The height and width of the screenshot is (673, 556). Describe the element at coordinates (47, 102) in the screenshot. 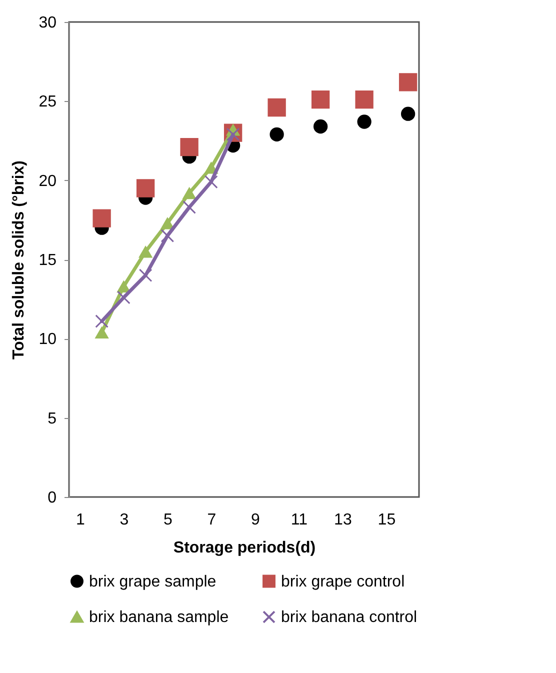

I see `y-tick-label: 25` at that location.